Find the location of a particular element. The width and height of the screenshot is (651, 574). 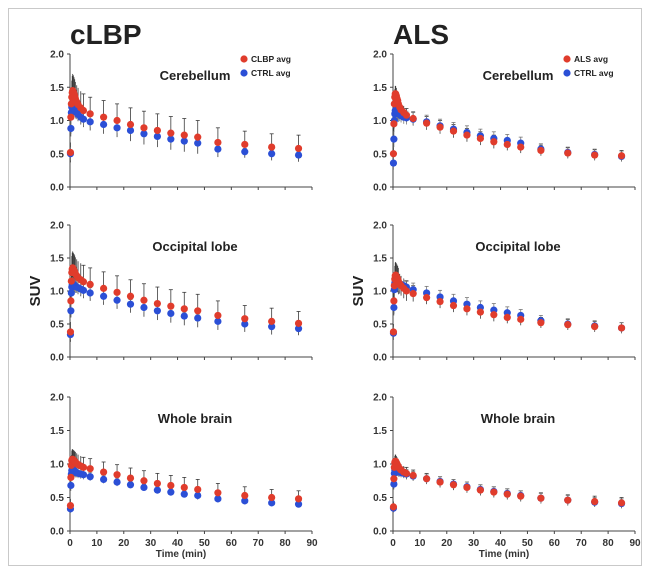

points-control is located at coordinates (184, 489).